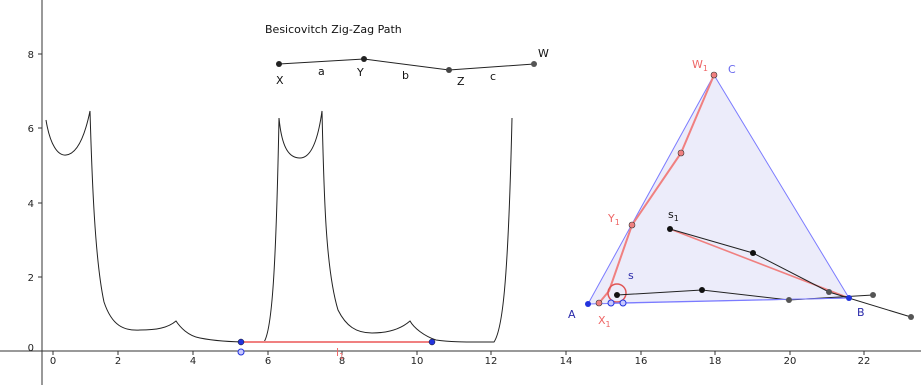 Image resolution: width=921 pixels, height=385 pixels. What do you see at coordinates (493, 76) in the screenshot?
I see `label-c: c` at bounding box center [493, 76].